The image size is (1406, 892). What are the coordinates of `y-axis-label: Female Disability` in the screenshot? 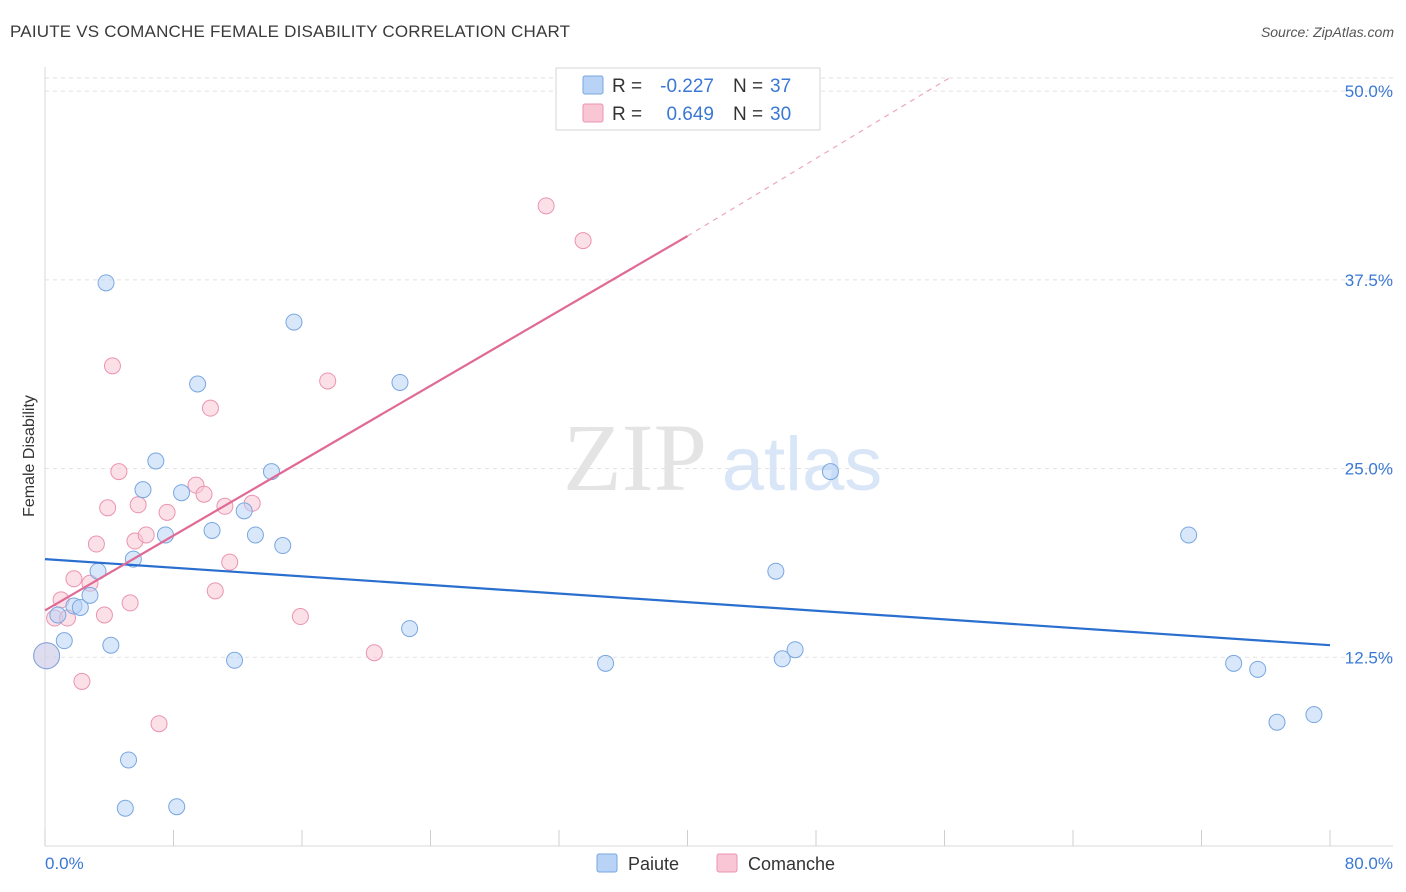 It's located at (29, 456).